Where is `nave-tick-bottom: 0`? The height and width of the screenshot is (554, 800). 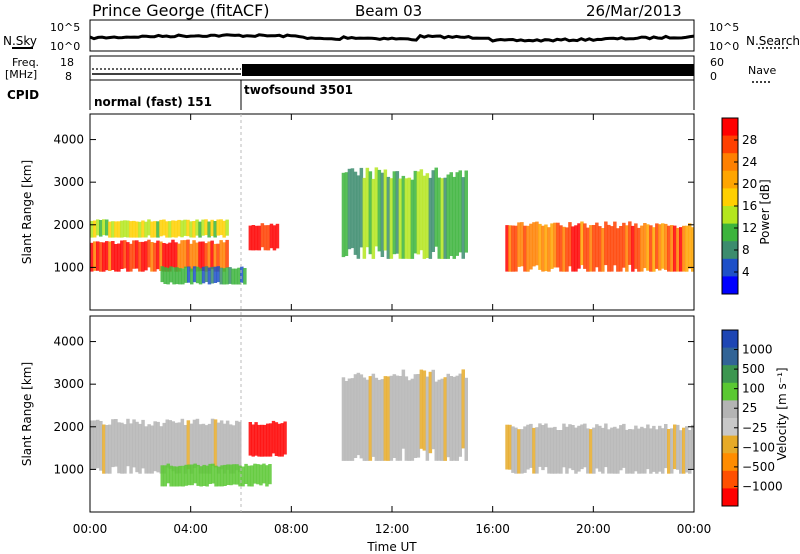 nave-tick-bottom: 0 is located at coordinates (713, 76).